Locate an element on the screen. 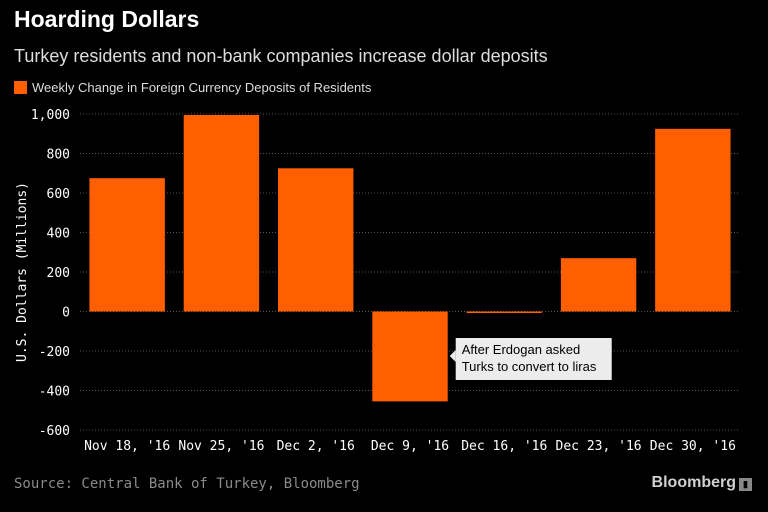 Image resolution: width=768 pixels, height=512 pixels. x-tick-label: Nov 25, '16 is located at coordinates (221, 446).